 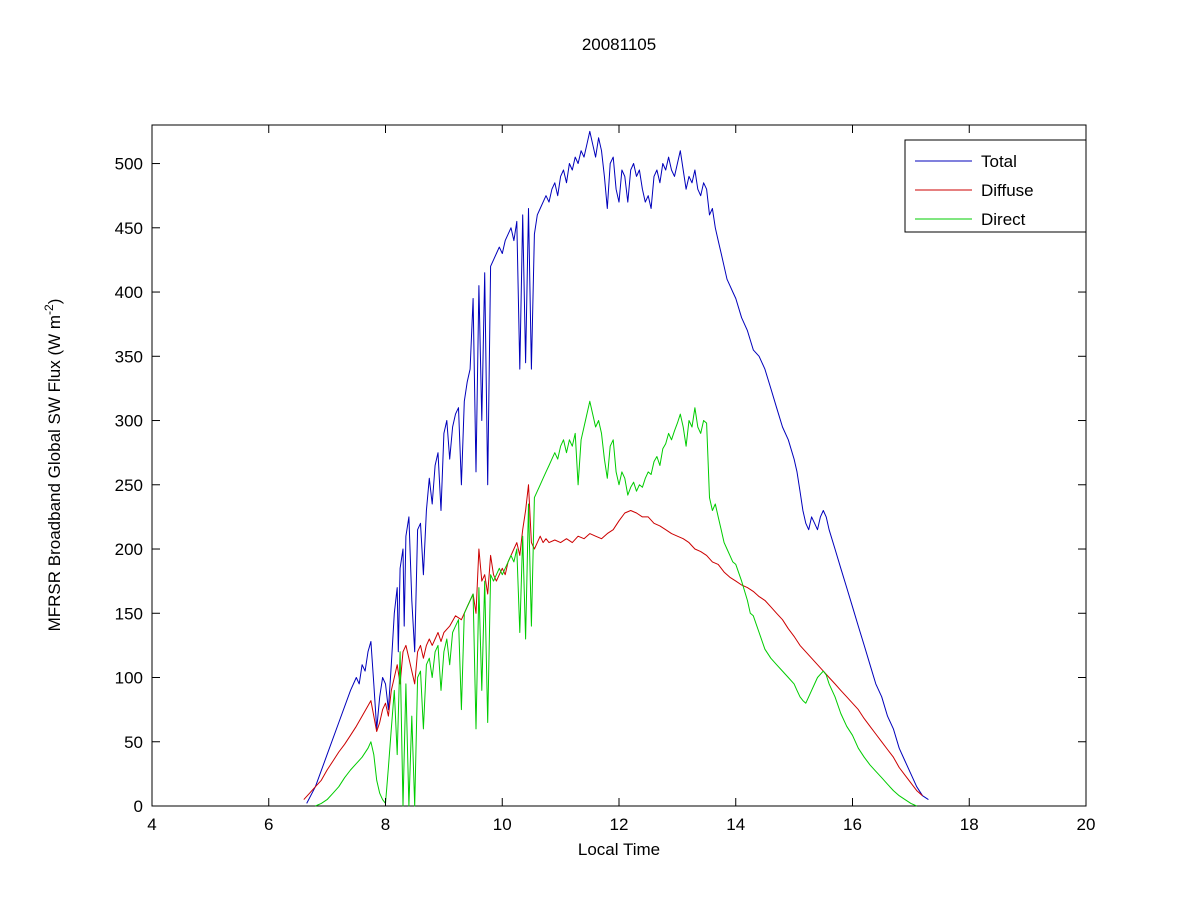 I want to click on y-tick-label: 150, so click(x=129, y=613).